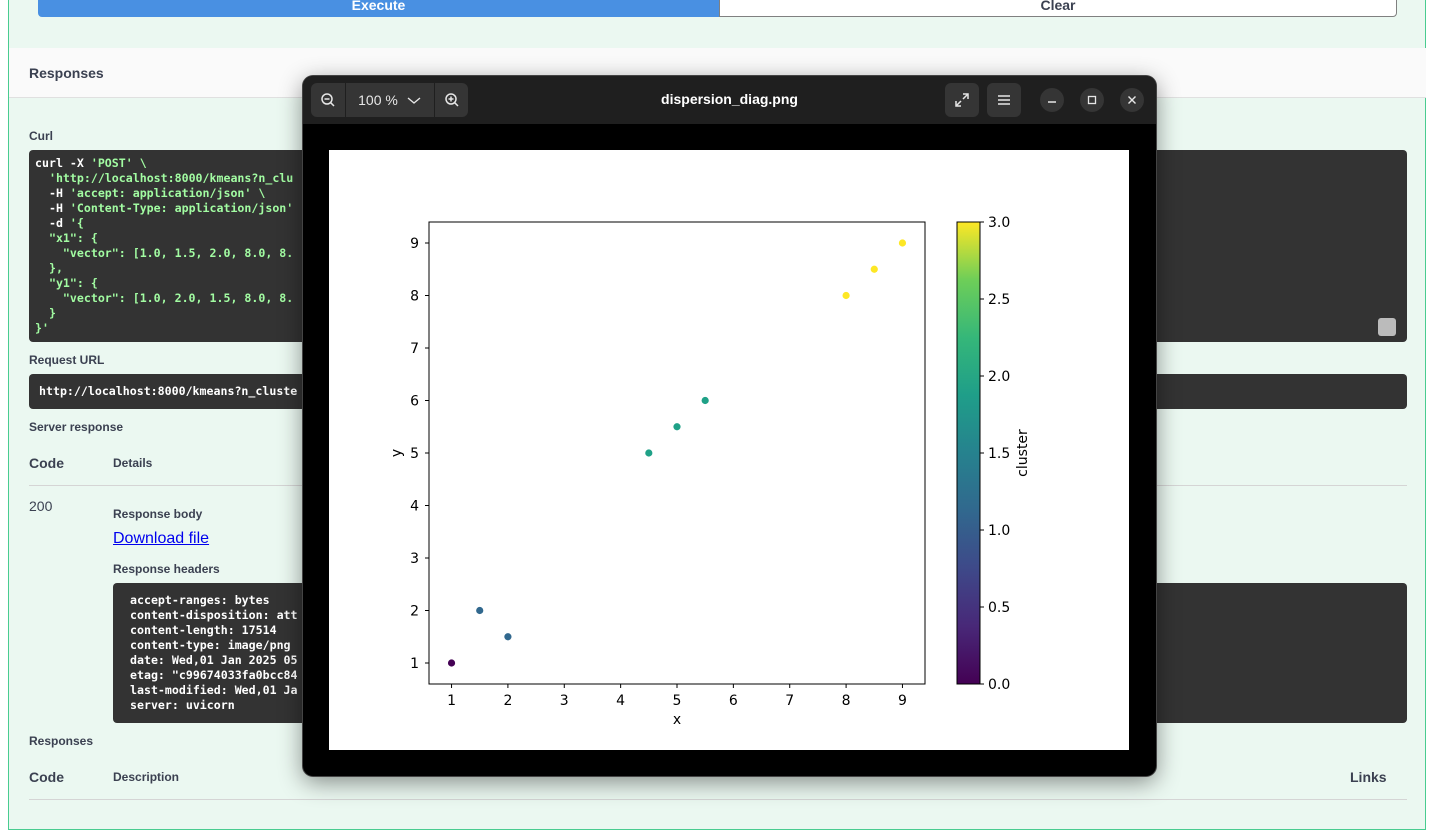 This screenshot has height=830, width=1448. Describe the element at coordinates (171, 178) in the screenshot. I see `curl-string: 'http://localhost:8000/kmeans?n_clu` at that location.